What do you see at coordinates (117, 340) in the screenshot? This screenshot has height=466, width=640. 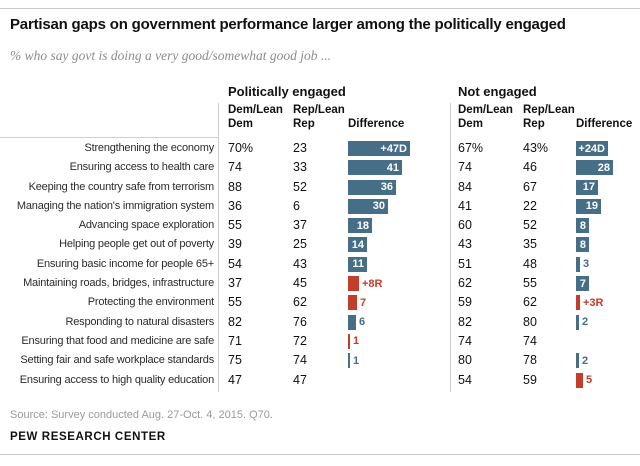 I see `row-label: Ensuring that food and medicine are safe` at bounding box center [117, 340].